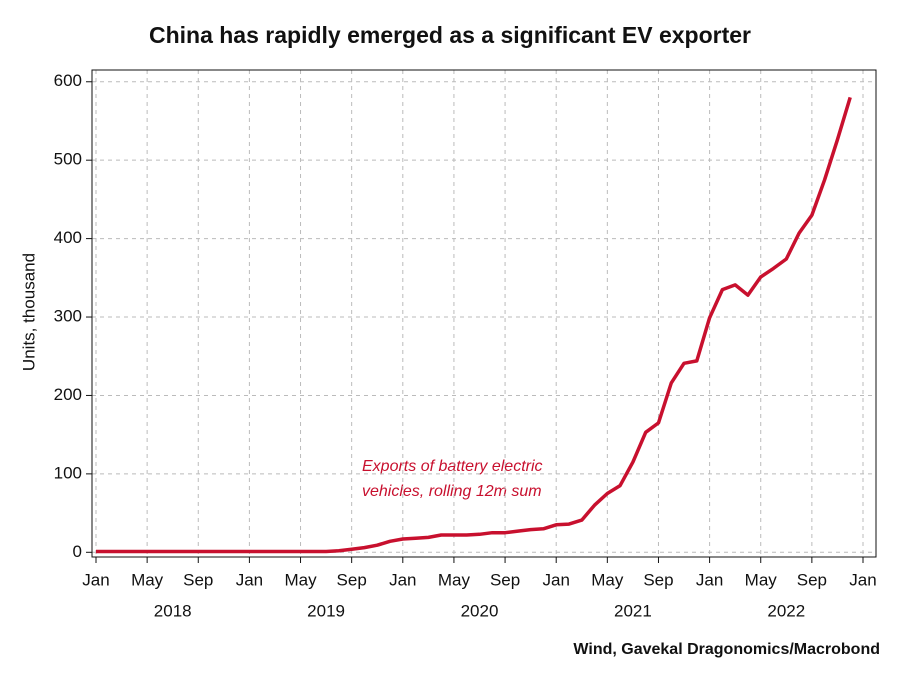 The width and height of the screenshot is (897, 686). What do you see at coordinates (633, 610) in the screenshot?
I see `year-label: 2021` at bounding box center [633, 610].